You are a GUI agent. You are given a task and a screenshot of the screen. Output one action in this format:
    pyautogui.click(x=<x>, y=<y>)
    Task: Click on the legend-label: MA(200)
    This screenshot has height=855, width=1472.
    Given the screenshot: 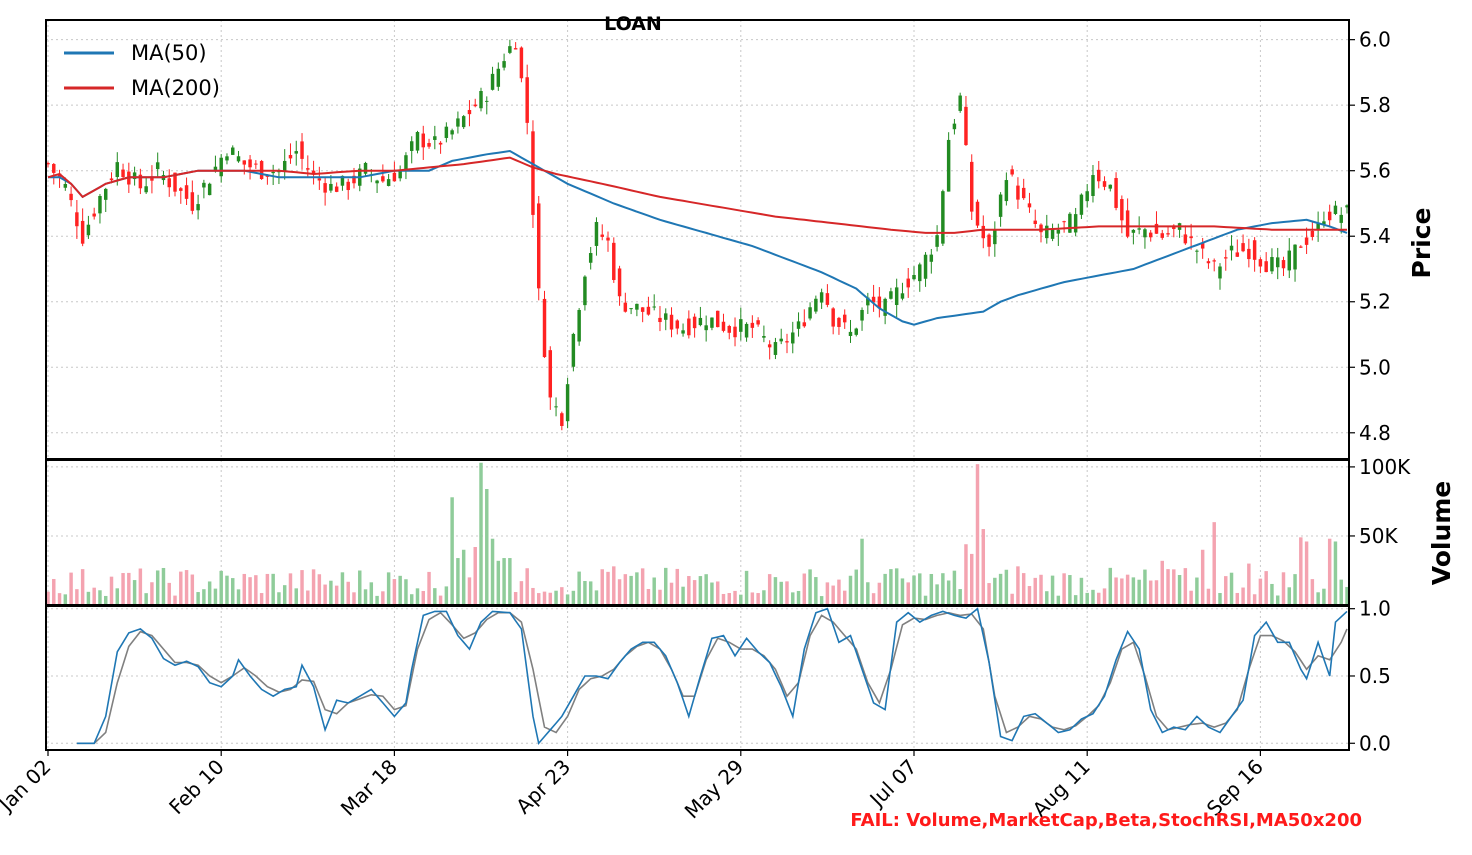 What is the action you would take?
    pyautogui.click(x=175, y=88)
    